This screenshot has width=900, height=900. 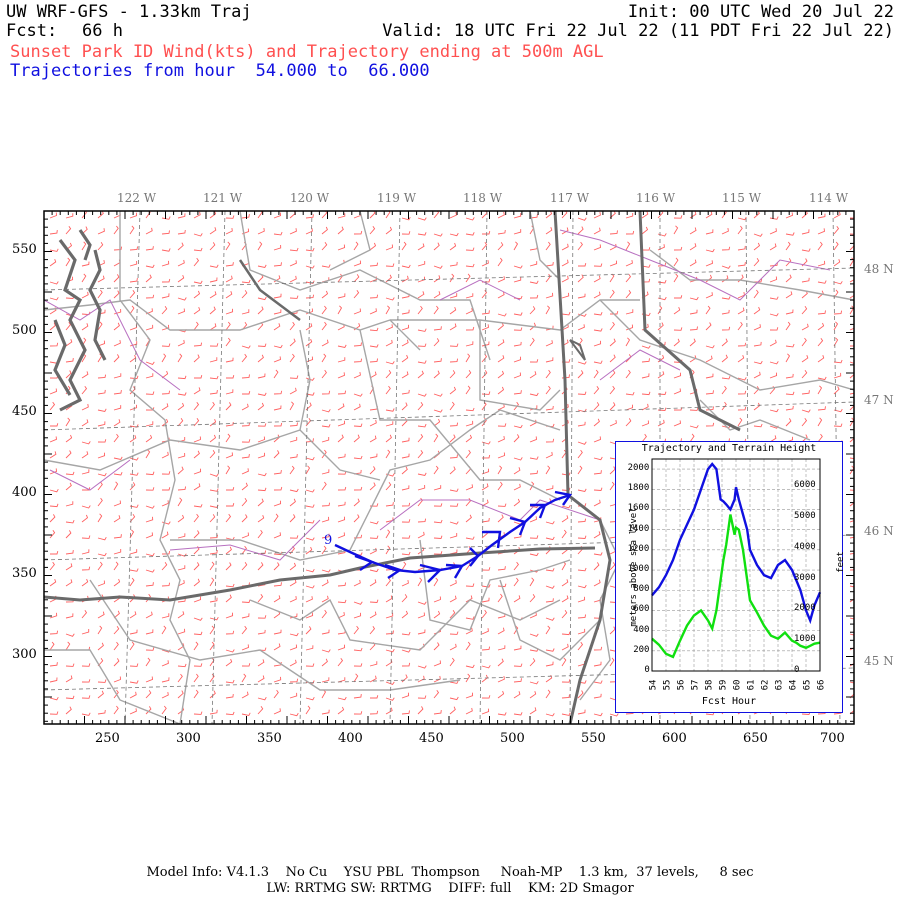 What do you see at coordinates (737, 685) in the screenshot?
I see `inset-x-tick: 60` at bounding box center [737, 685].